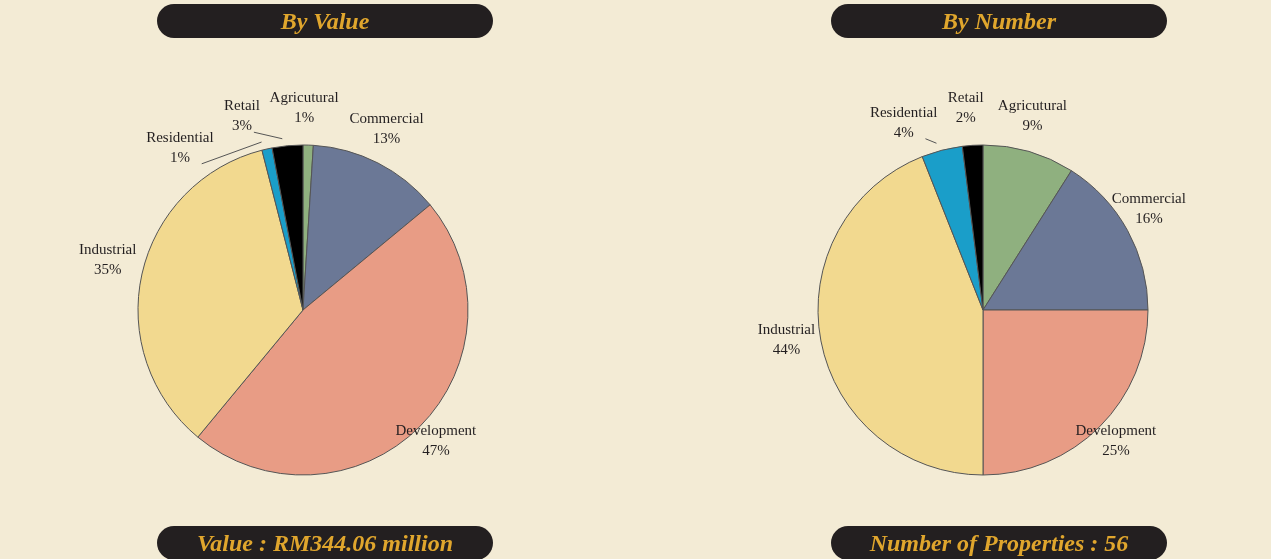 Image resolution: width=1271 pixels, height=559 pixels. I want to click on data-label: 47%, so click(436, 449).